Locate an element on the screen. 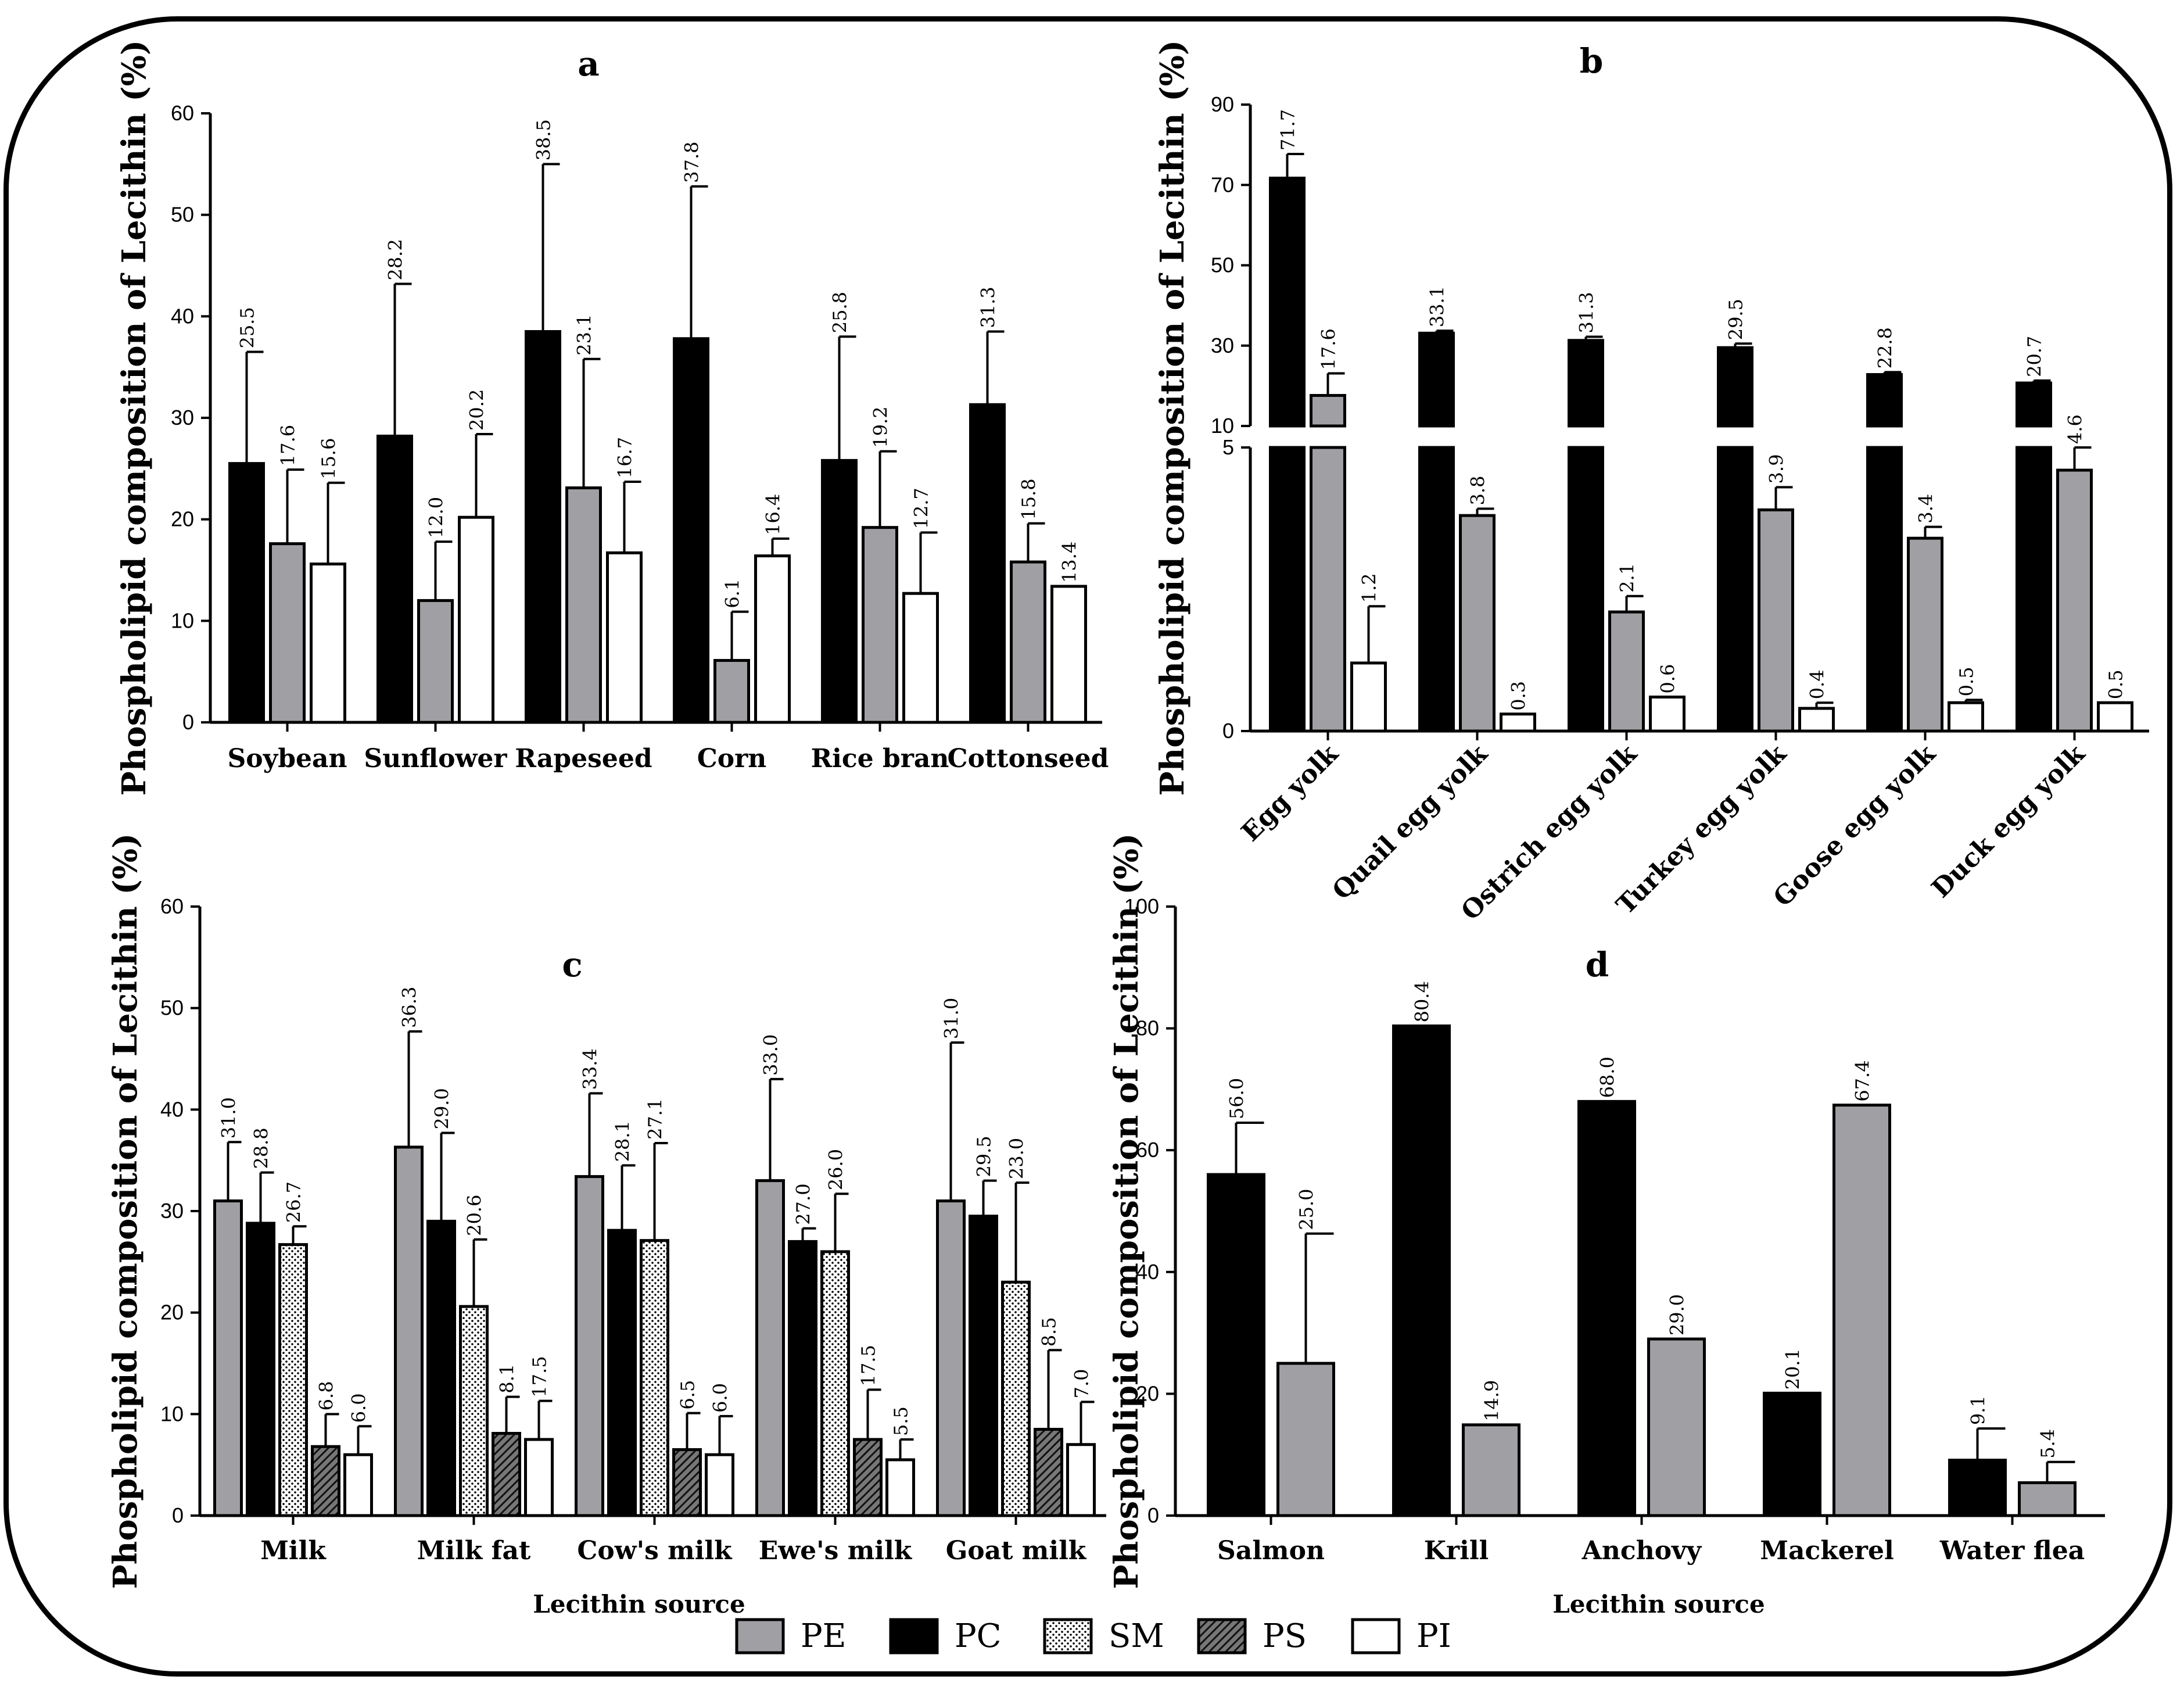 The width and height of the screenshot is (2184, 1694). data-label: 6.1 is located at coordinates (733, 593).